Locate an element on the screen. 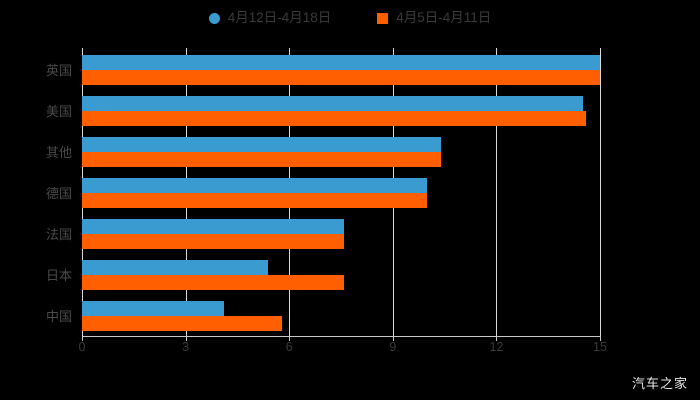 This screenshot has height=400, width=700. watermark: 汽车之家 is located at coordinates (659, 383).